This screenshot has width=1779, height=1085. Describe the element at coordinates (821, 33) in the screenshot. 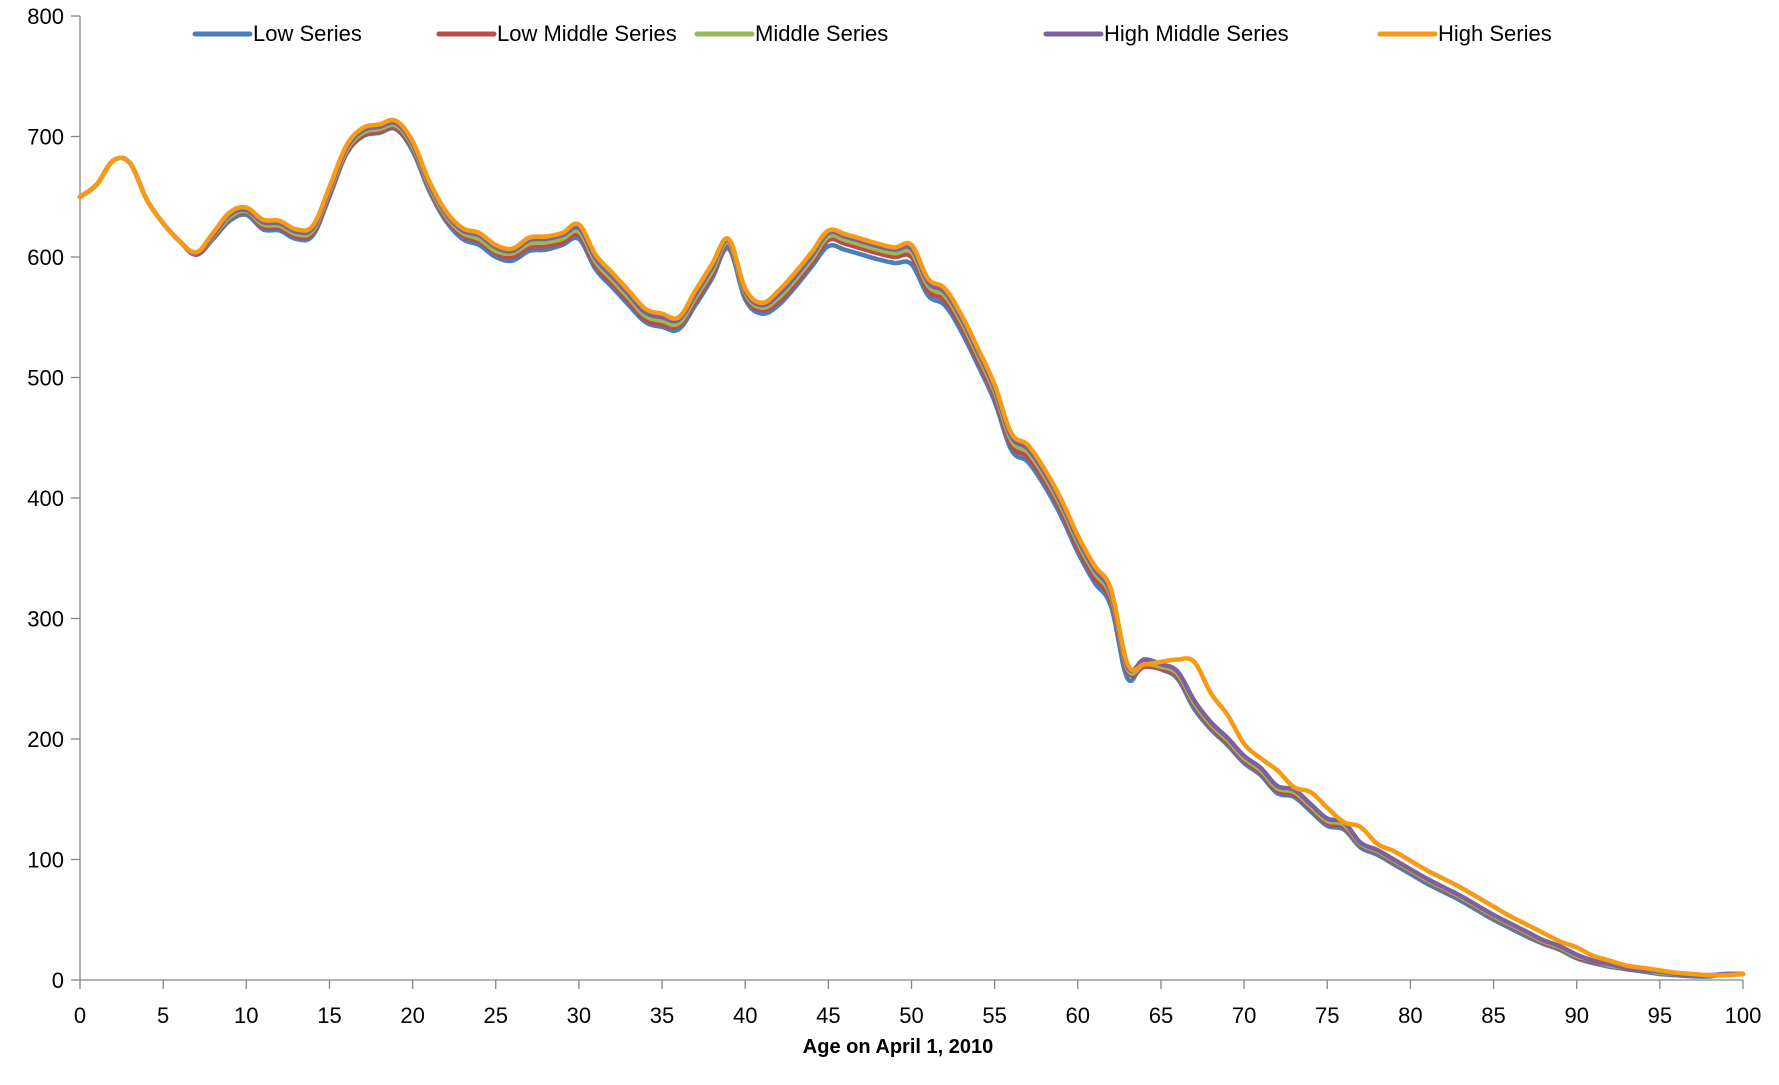

I see `legend-label: Middle Series` at that location.